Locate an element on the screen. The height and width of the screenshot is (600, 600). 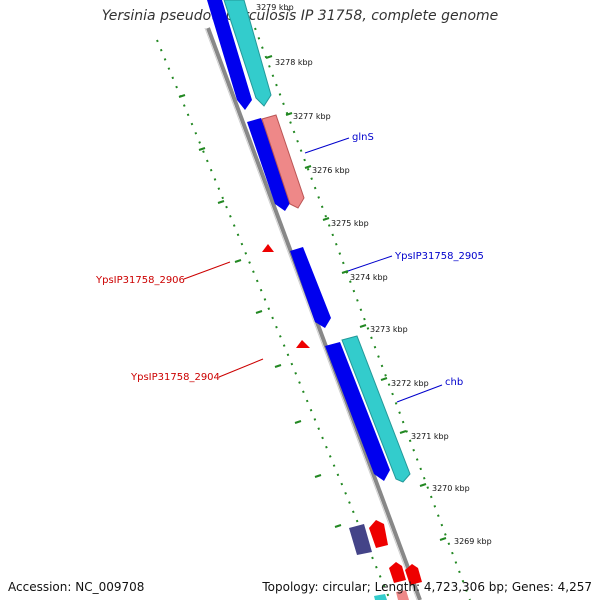
kbp-label: 3278 kbp is located at coordinates (294, 62).